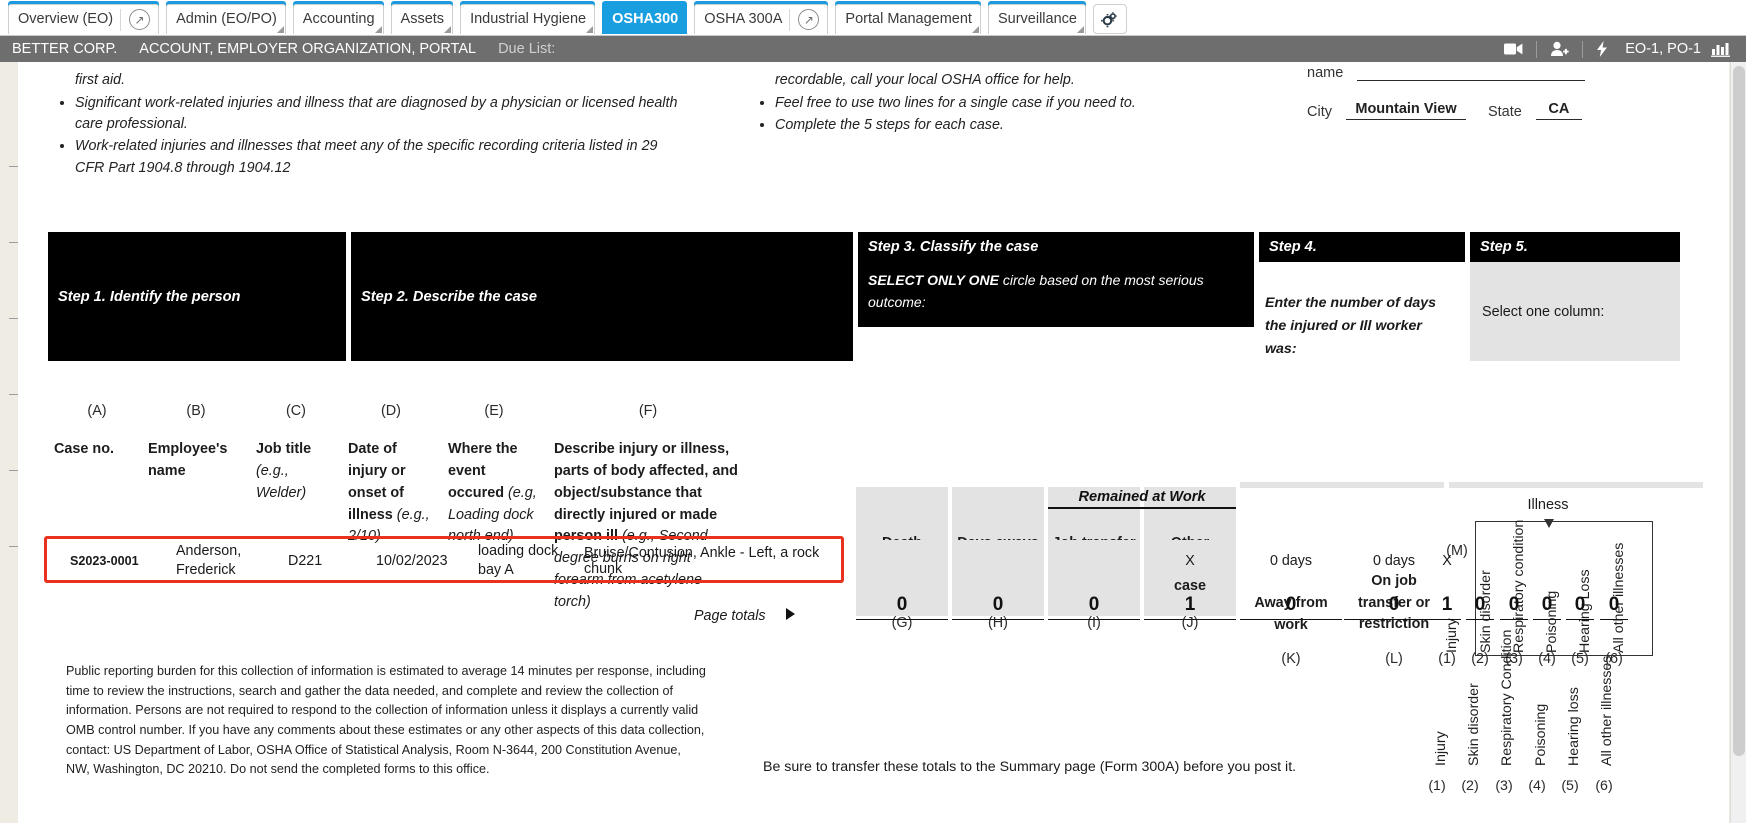 The height and width of the screenshot is (823, 1746). Describe the element at coordinates (1319, 112) in the screenshot. I see `city-label: City` at that location.